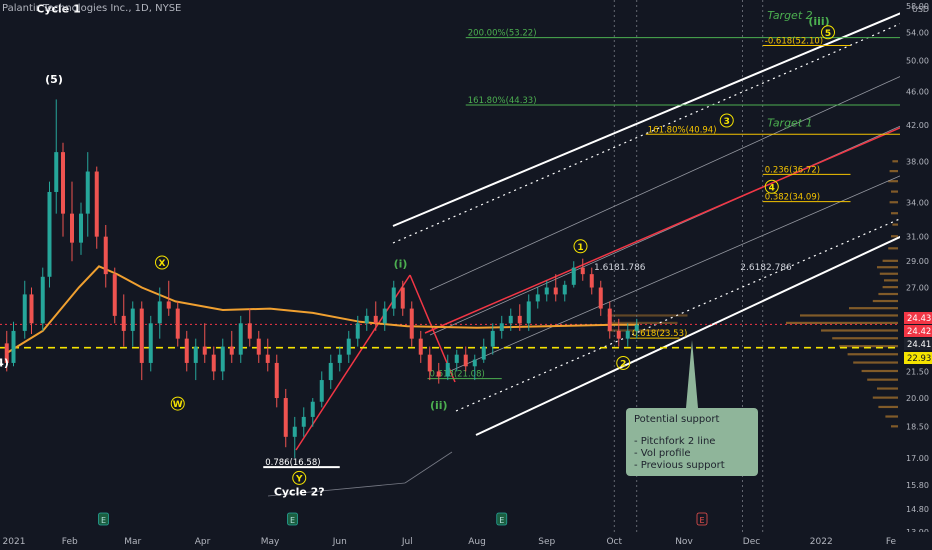 This screenshot has height=550, width=932. What do you see at coordinates (789, 123) in the screenshot?
I see `target-label: Target 1` at bounding box center [789, 123].